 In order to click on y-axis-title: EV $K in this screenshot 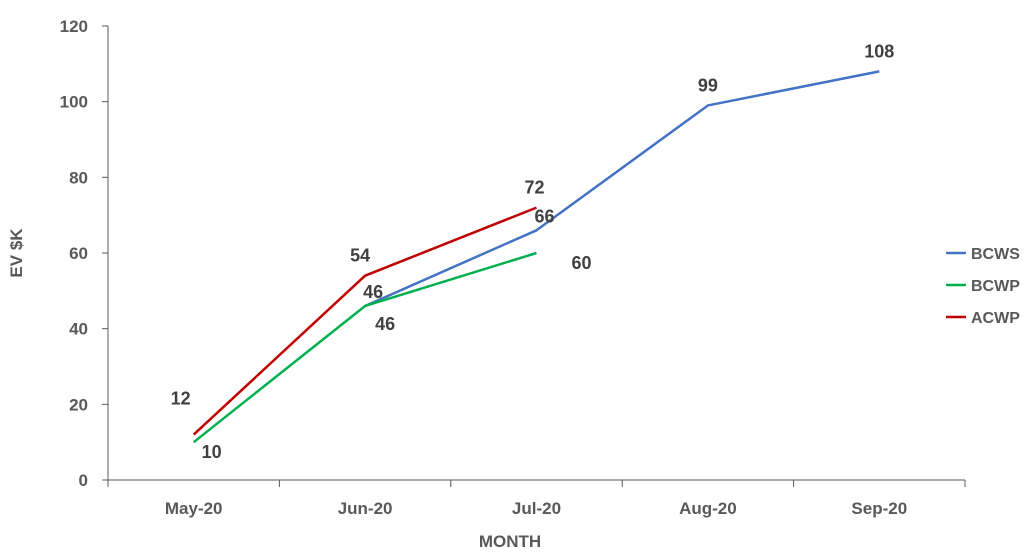, I will do `click(16, 253)`.